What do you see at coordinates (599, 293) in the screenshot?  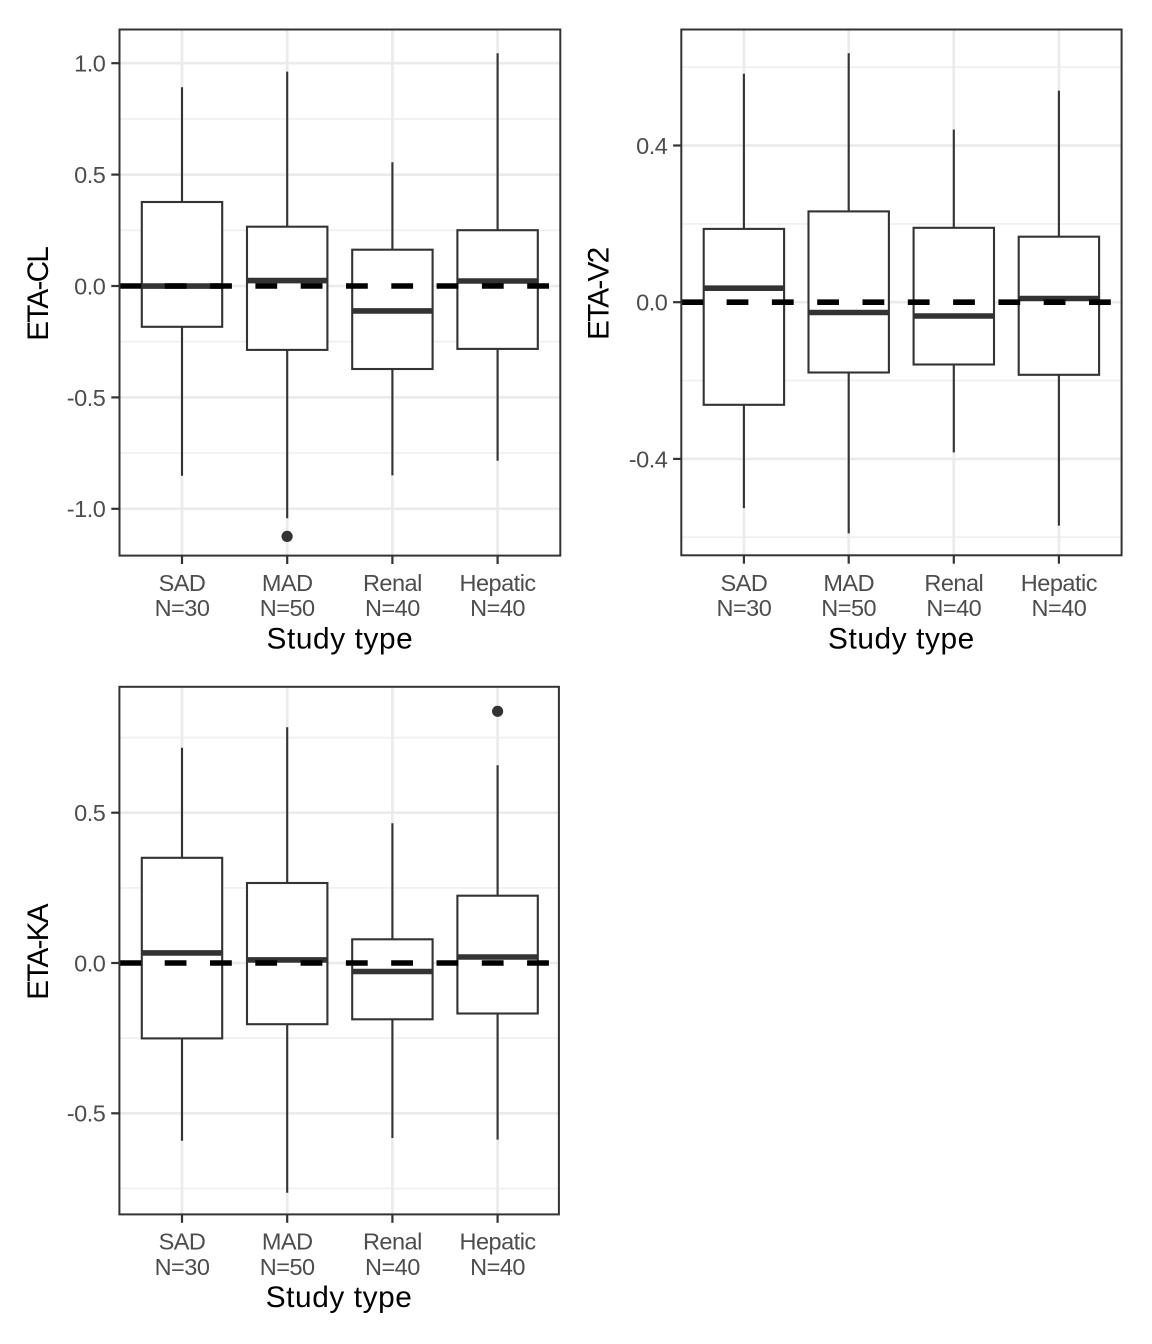 I see `svg-text: ETA-V2` at bounding box center [599, 293].